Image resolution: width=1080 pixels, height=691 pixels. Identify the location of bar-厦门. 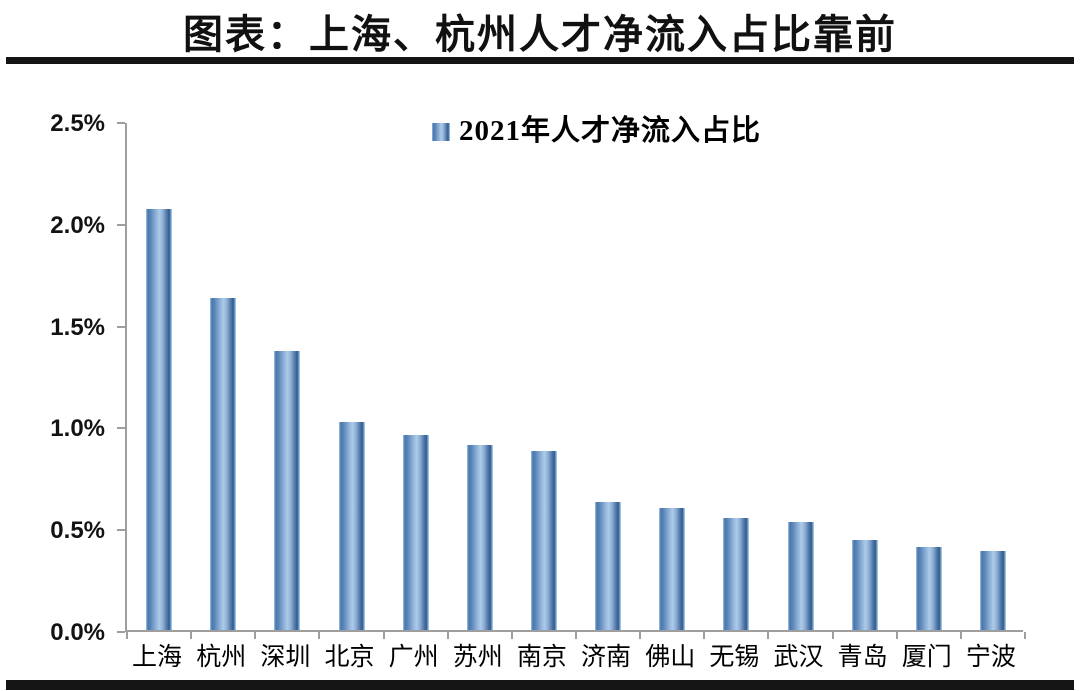
(928, 588).